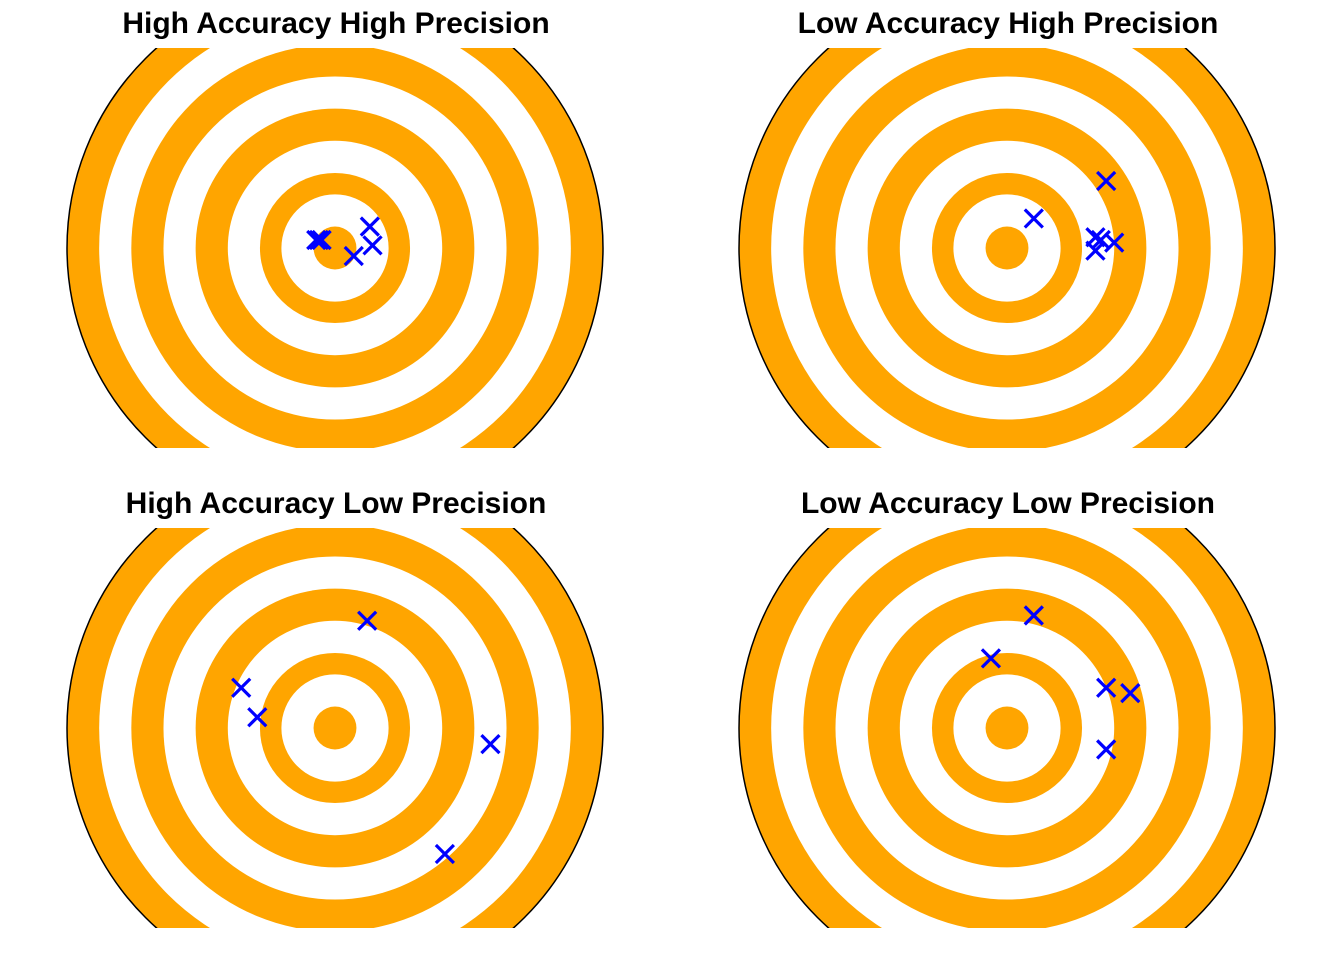 This screenshot has height=960, width=1344. Describe the element at coordinates (336, 503) in the screenshot. I see `chart-title: High Accuracy Low Precision` at that location.